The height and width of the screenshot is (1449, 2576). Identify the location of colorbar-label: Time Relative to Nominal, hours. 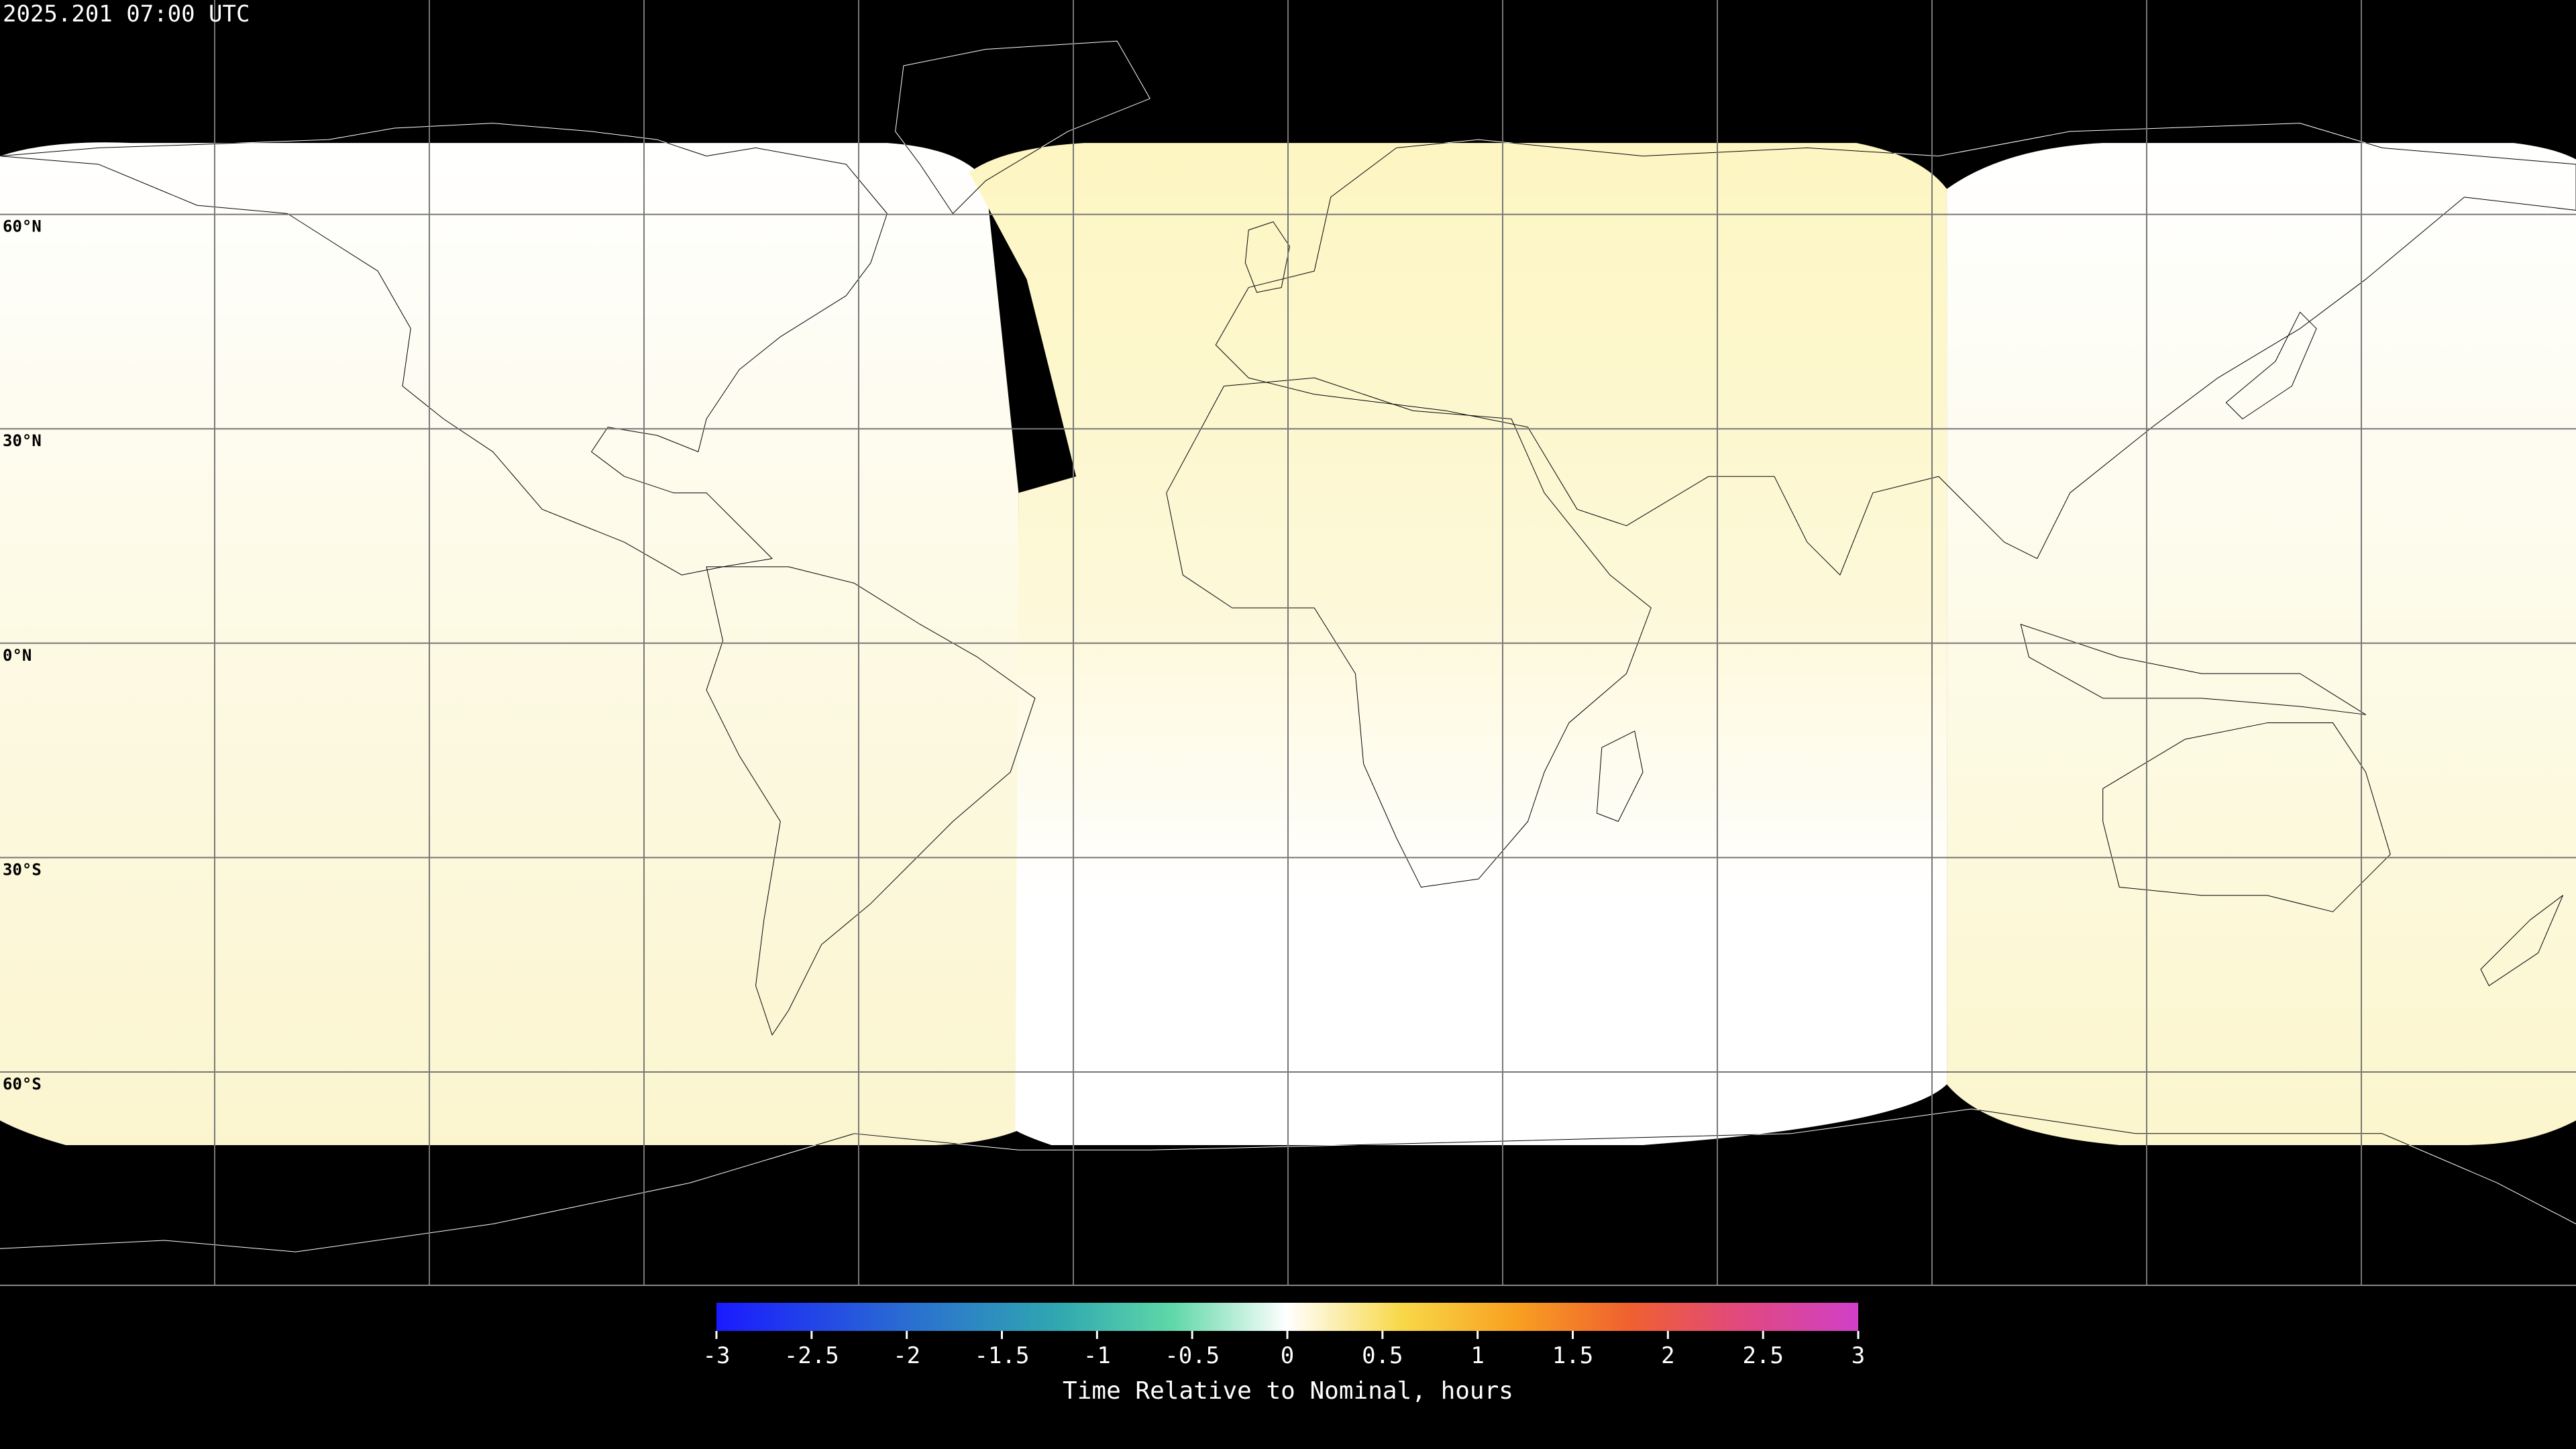
(1288, 1391).